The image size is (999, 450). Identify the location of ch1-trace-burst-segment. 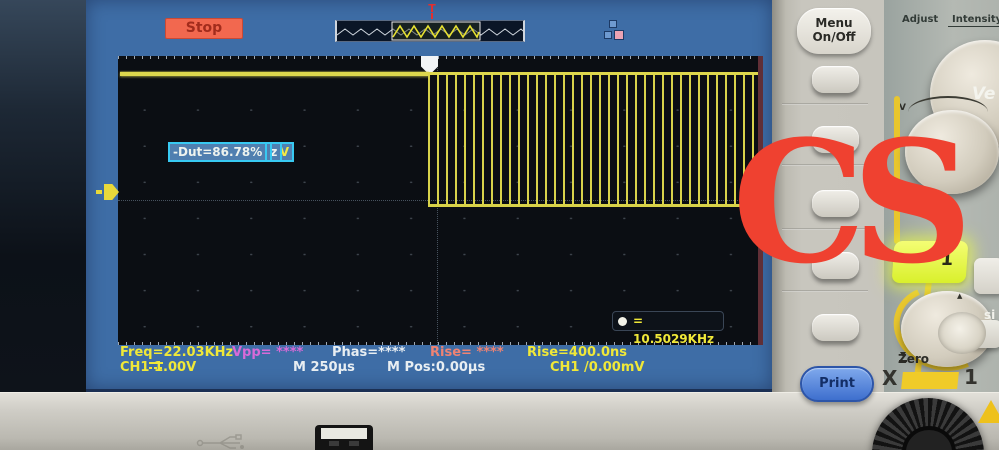
(593, 139).